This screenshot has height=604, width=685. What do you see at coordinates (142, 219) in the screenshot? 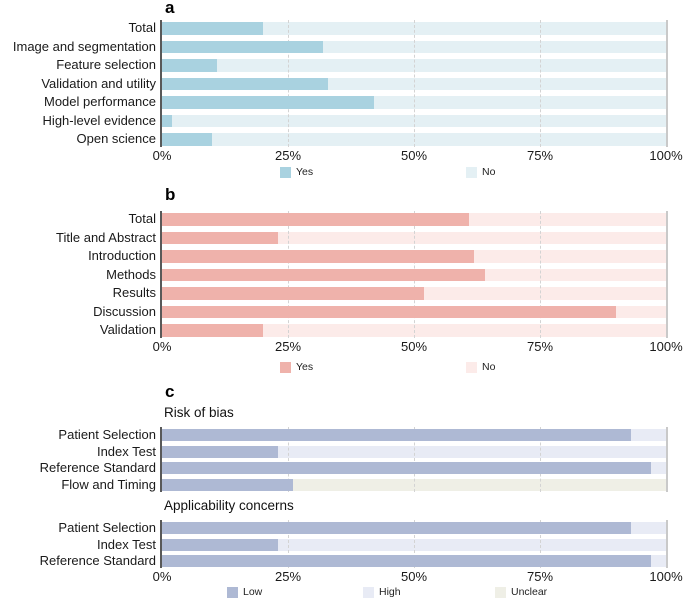
I see `category-label: Total` at bounding box center [142, 219].